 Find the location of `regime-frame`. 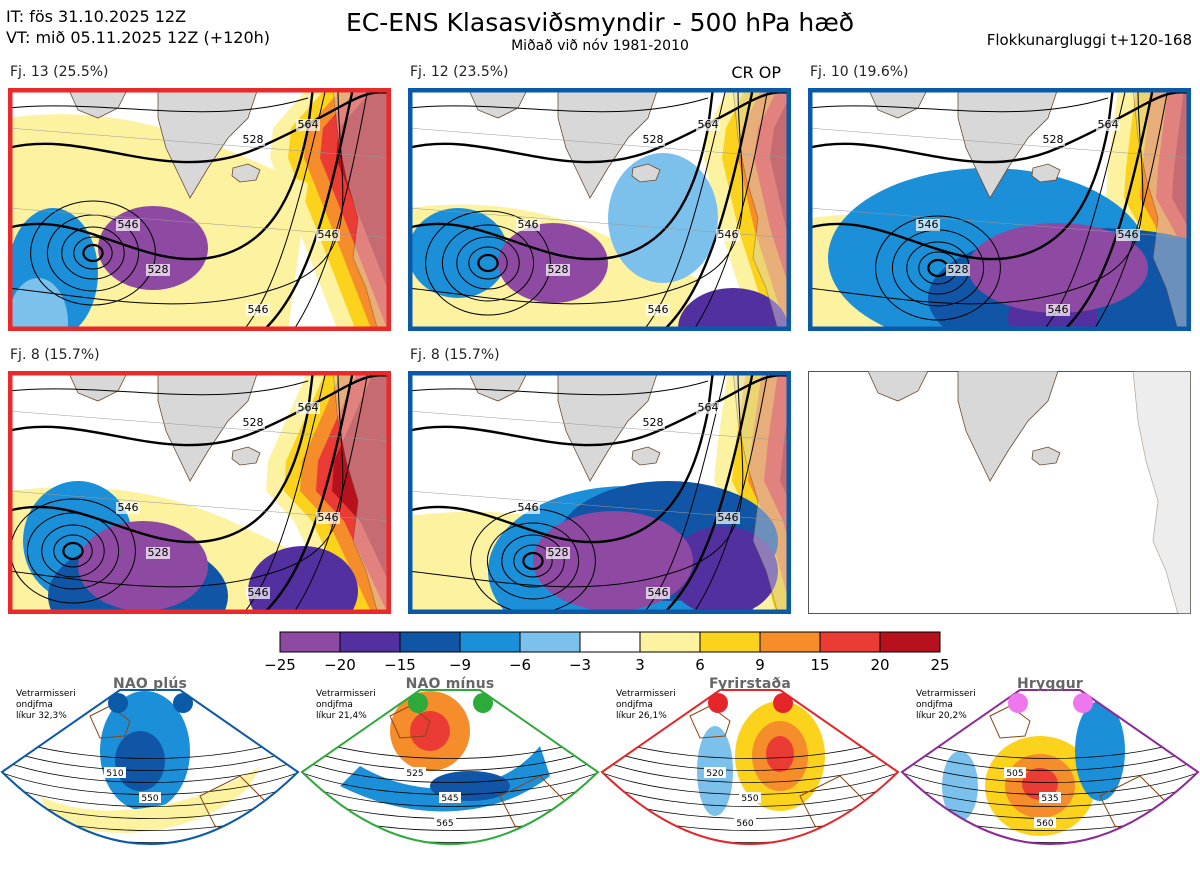

regime-frame is located at coordinates (999, 209).